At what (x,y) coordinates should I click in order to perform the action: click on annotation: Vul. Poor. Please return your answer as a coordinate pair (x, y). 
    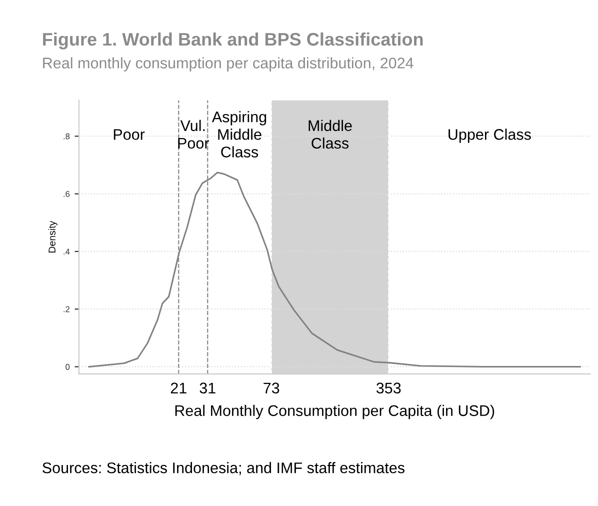
    Looking at the image, I should click on (194, 134).